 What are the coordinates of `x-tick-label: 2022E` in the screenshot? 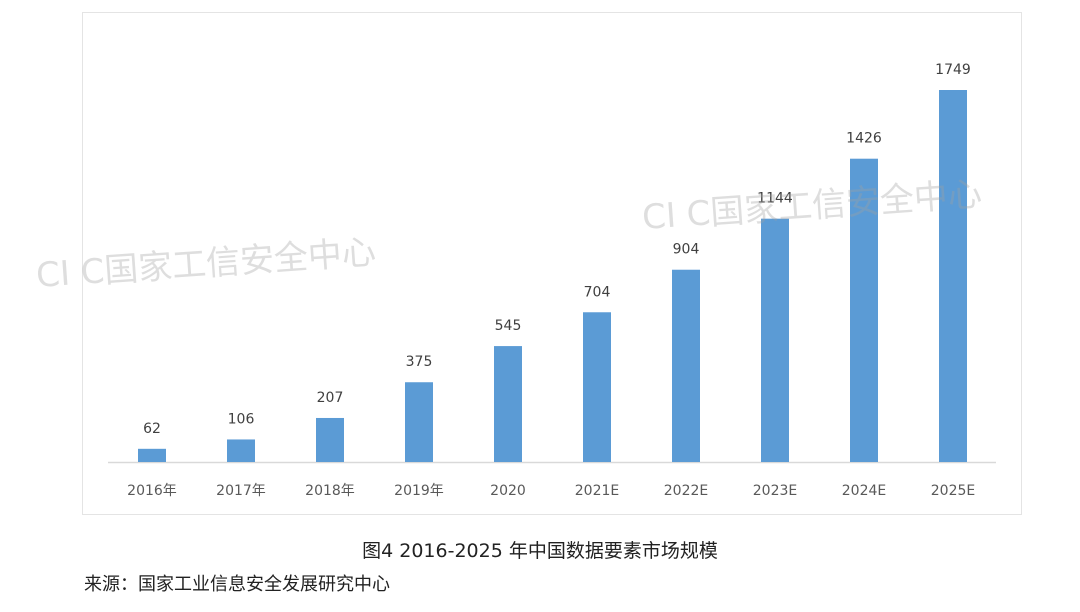 It's located at (686, 491).